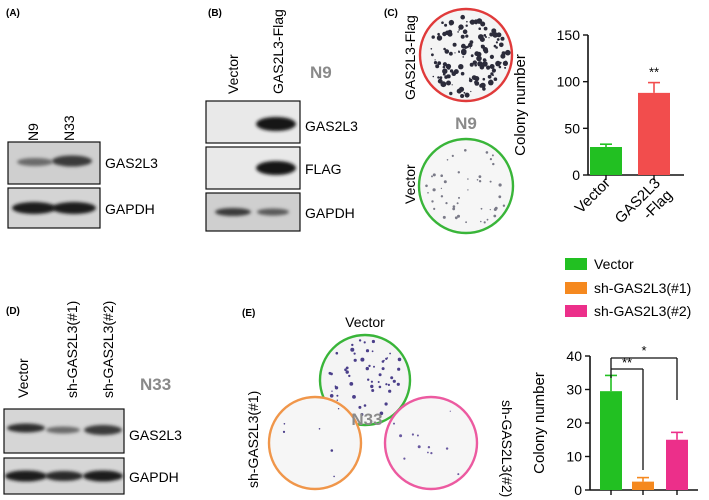  Describe the element at coordinates (248, 313) in the screenshot. I see `panel-label-e: (E)` at that location.